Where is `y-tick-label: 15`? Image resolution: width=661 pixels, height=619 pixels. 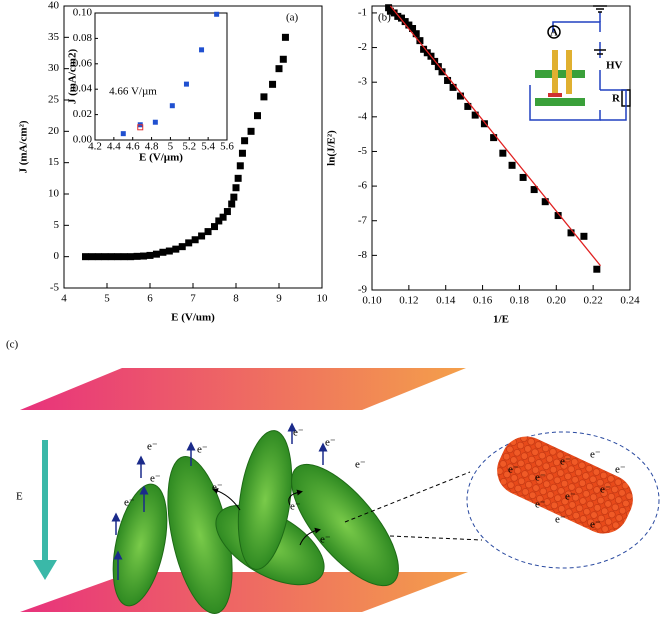 y-tick-label: 15 is located at coordinates (54, 162).